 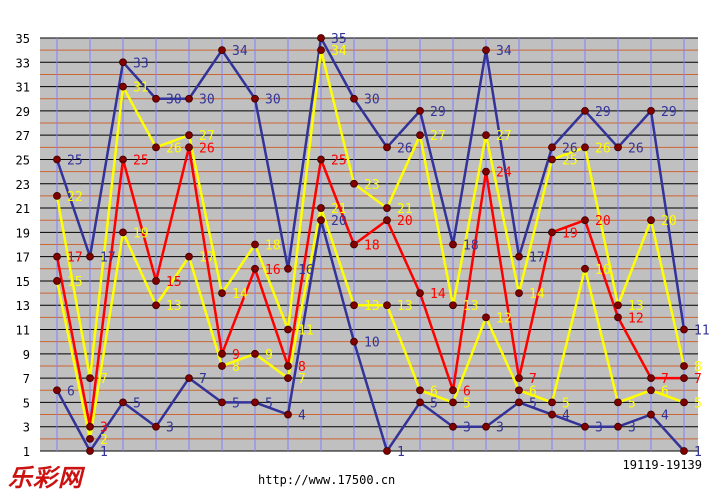 What do you see at coordinates (141, 88) in the screenshot?
I see `data-label: 31` at bounding box center [141, 88].